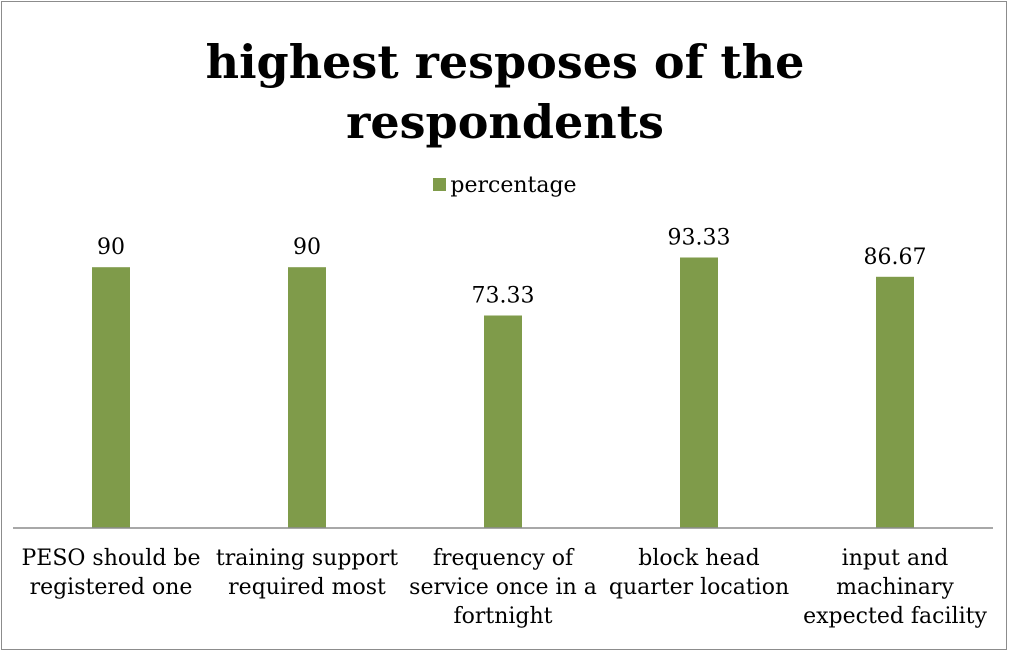 Image resolution: width=1010 pixels, height=653 pixels. Describe the element at coordinates (307, 587) in the screenshot. I see `category-label-2-line-2: required most` at that location.